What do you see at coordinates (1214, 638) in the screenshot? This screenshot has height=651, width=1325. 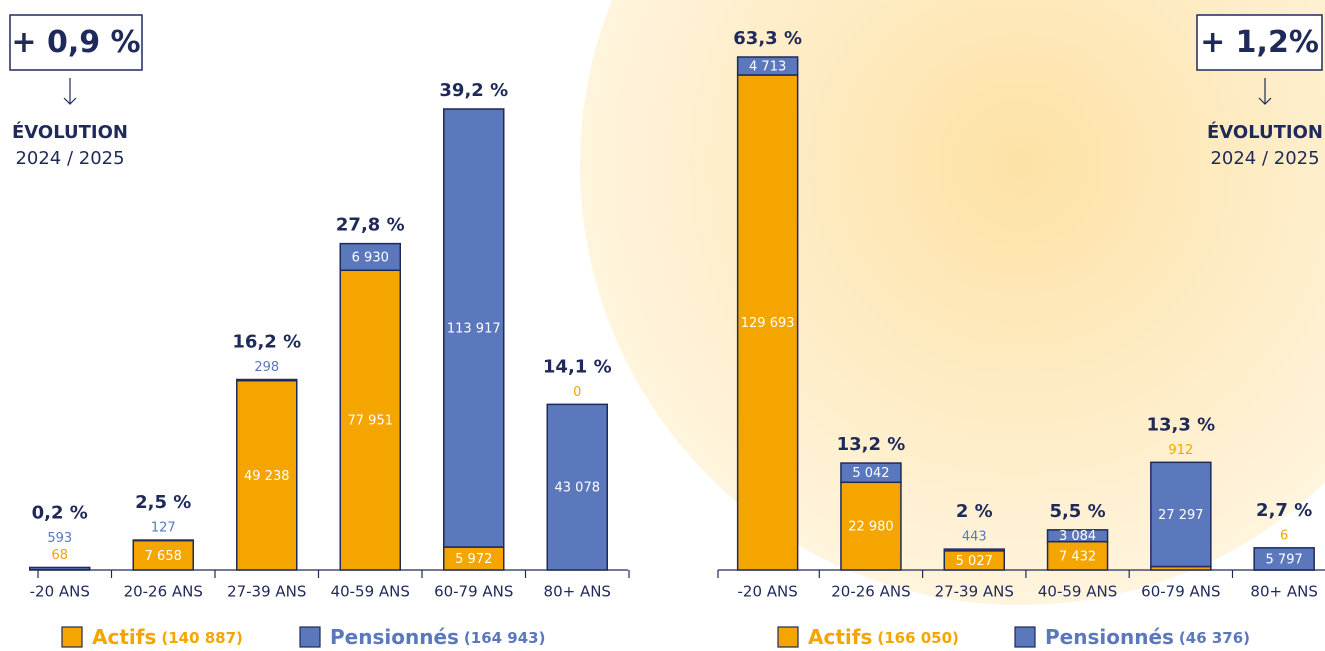 I see `legend-total: (46 376)` at bounding box center [1214, 638].